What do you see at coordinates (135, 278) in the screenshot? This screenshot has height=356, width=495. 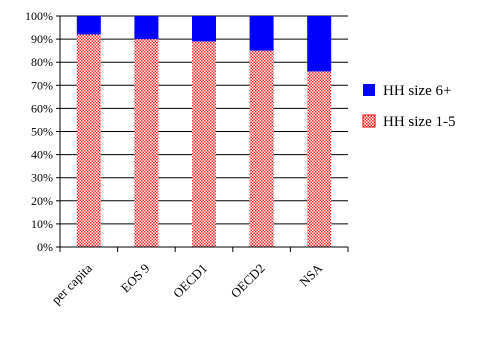 I see `x-category-label: EOS 9` at bounding box center [135, 278].